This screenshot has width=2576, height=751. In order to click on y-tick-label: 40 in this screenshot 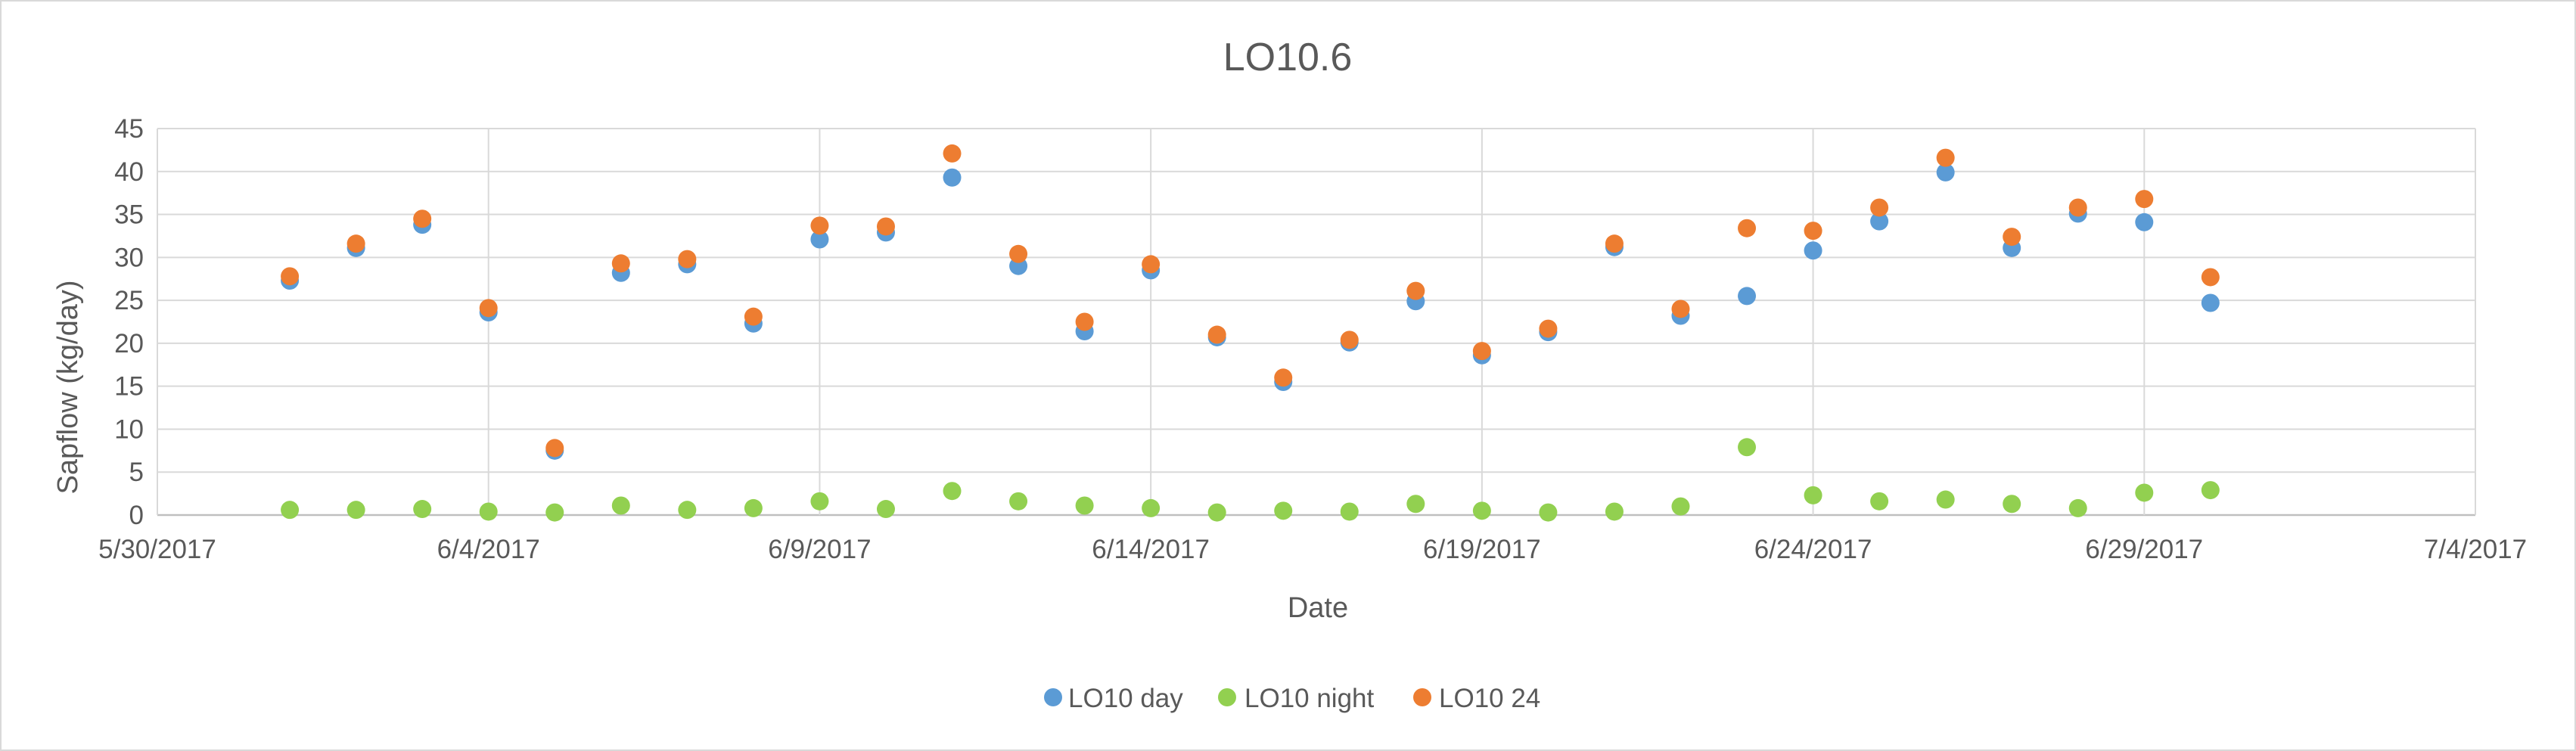, I will do `click(129, 172)`.